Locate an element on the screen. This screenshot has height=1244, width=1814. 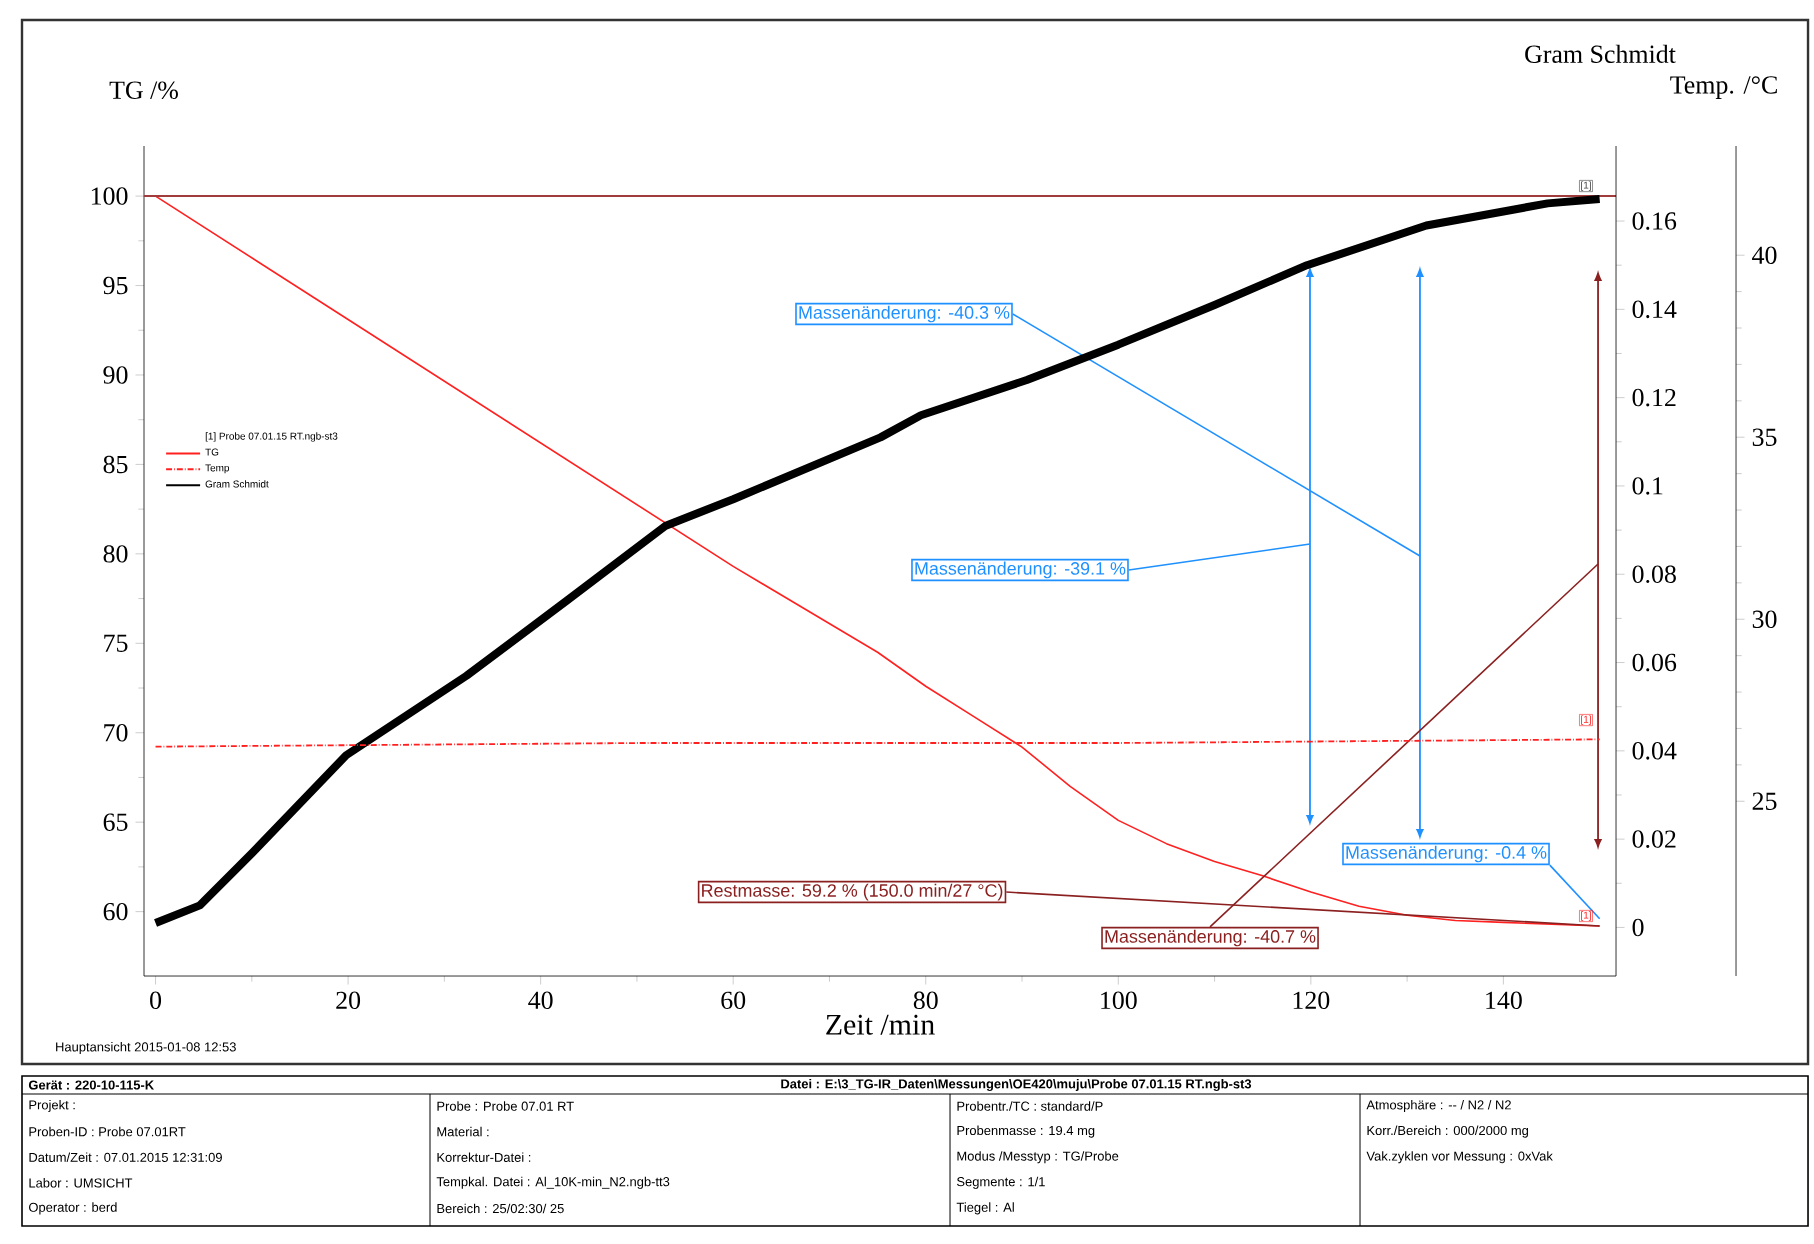
x-tick-label: 40 is located at coordinates (540, 1000).